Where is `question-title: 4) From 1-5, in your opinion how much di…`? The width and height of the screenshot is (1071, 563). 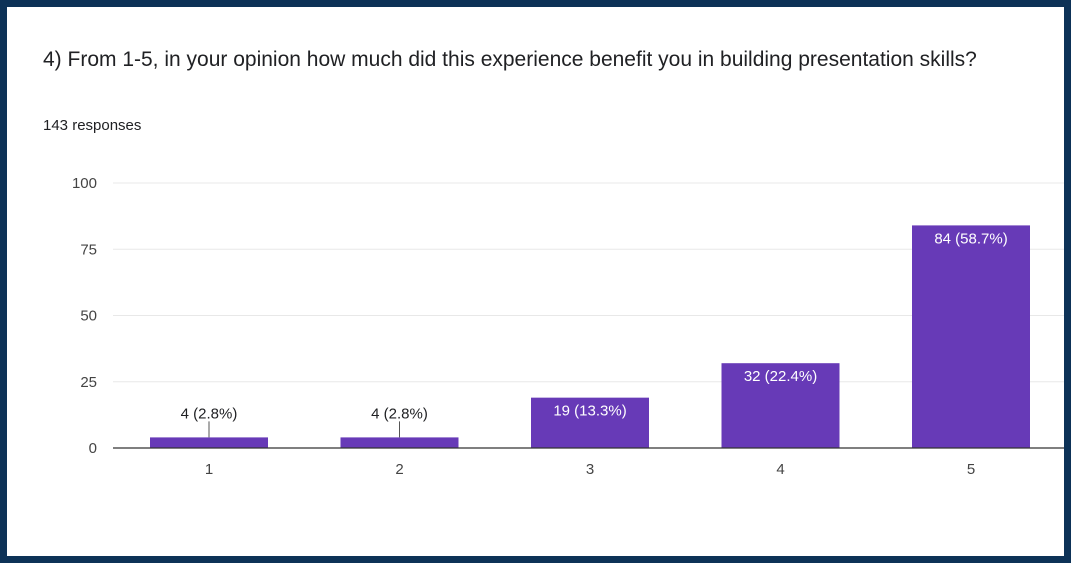
question-title: 4) From 1-5, in your opinion how much di… is located at coordinates (510, 59).